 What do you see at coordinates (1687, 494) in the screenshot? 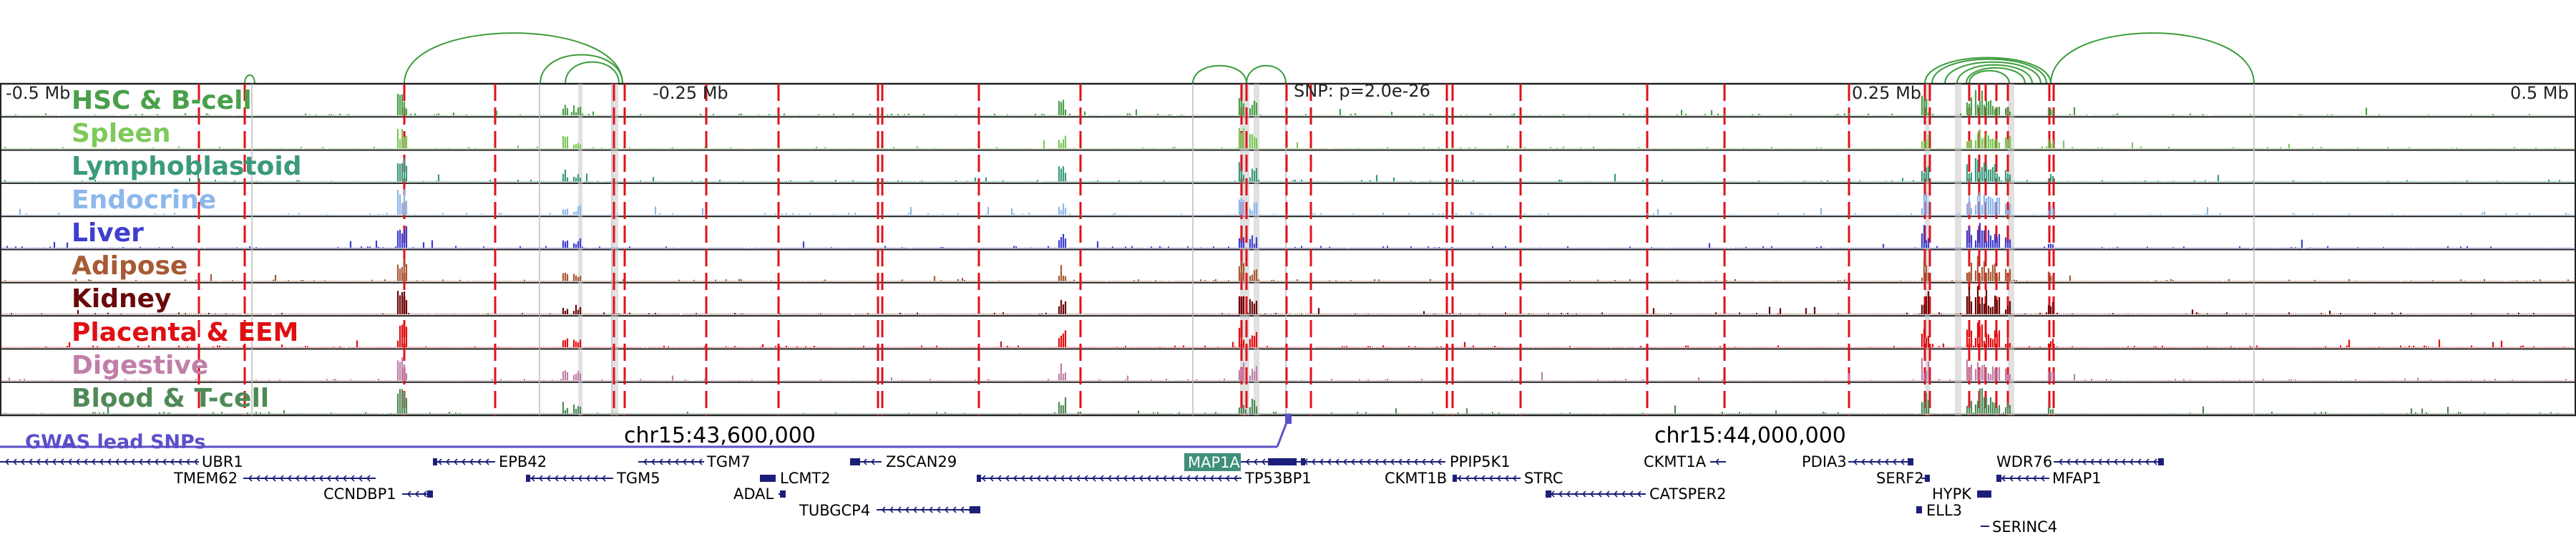
I see `svg-text: CATSPER2` at bounding box center [1687, 494].